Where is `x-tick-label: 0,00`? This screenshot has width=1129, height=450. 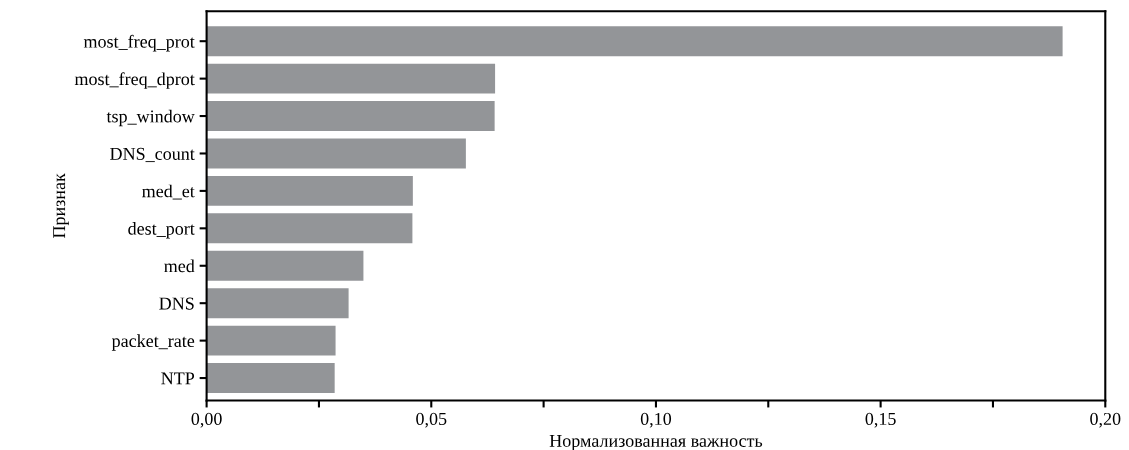
x-tick-label: 0,00 is located at coordinates (206, 420).